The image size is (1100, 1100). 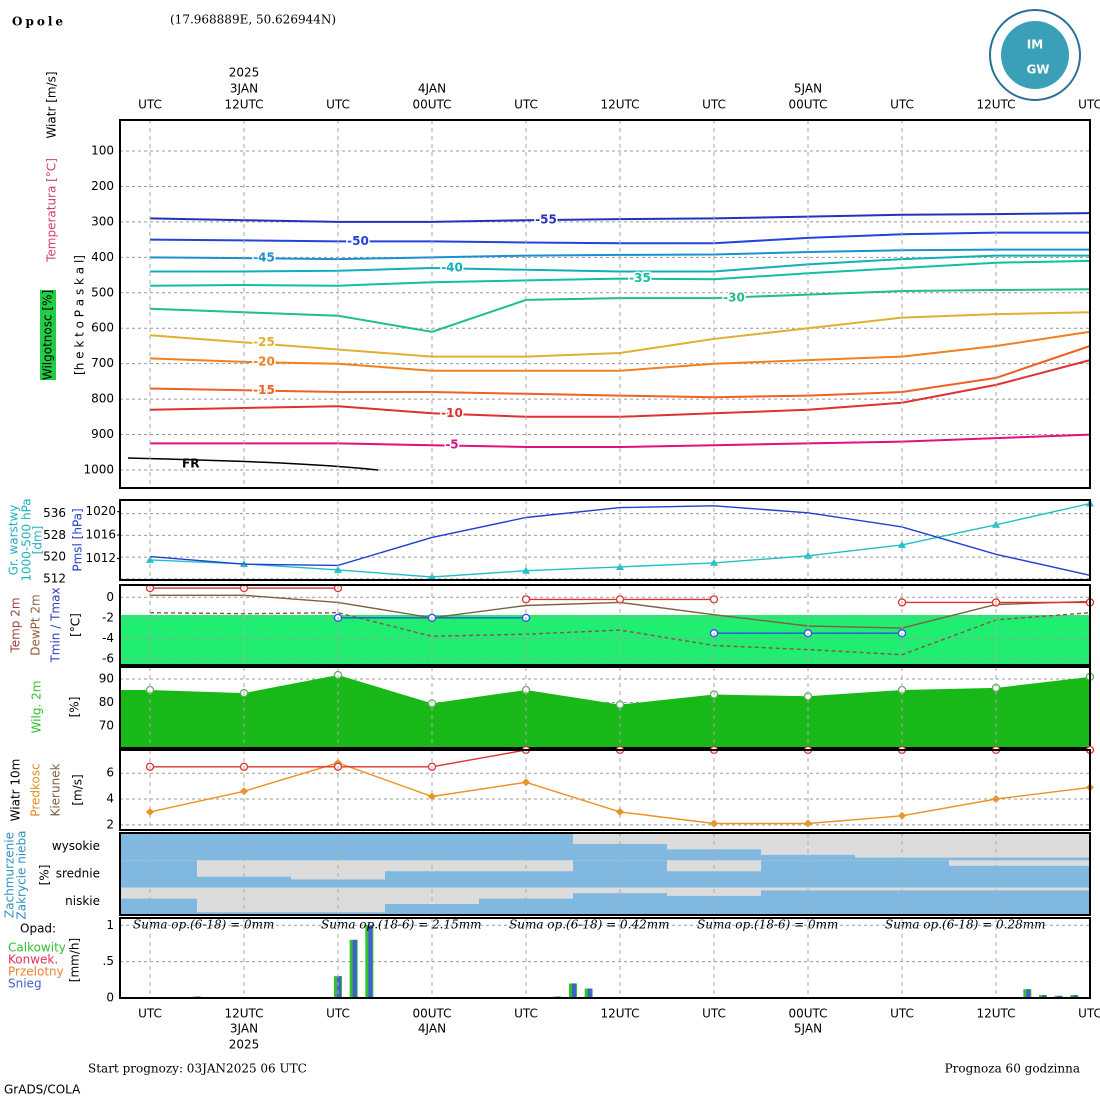 What do you see at coordinates (75, 707) in the screenshot?
I see `axis-title: [%]` at bounding box center [75, 707].